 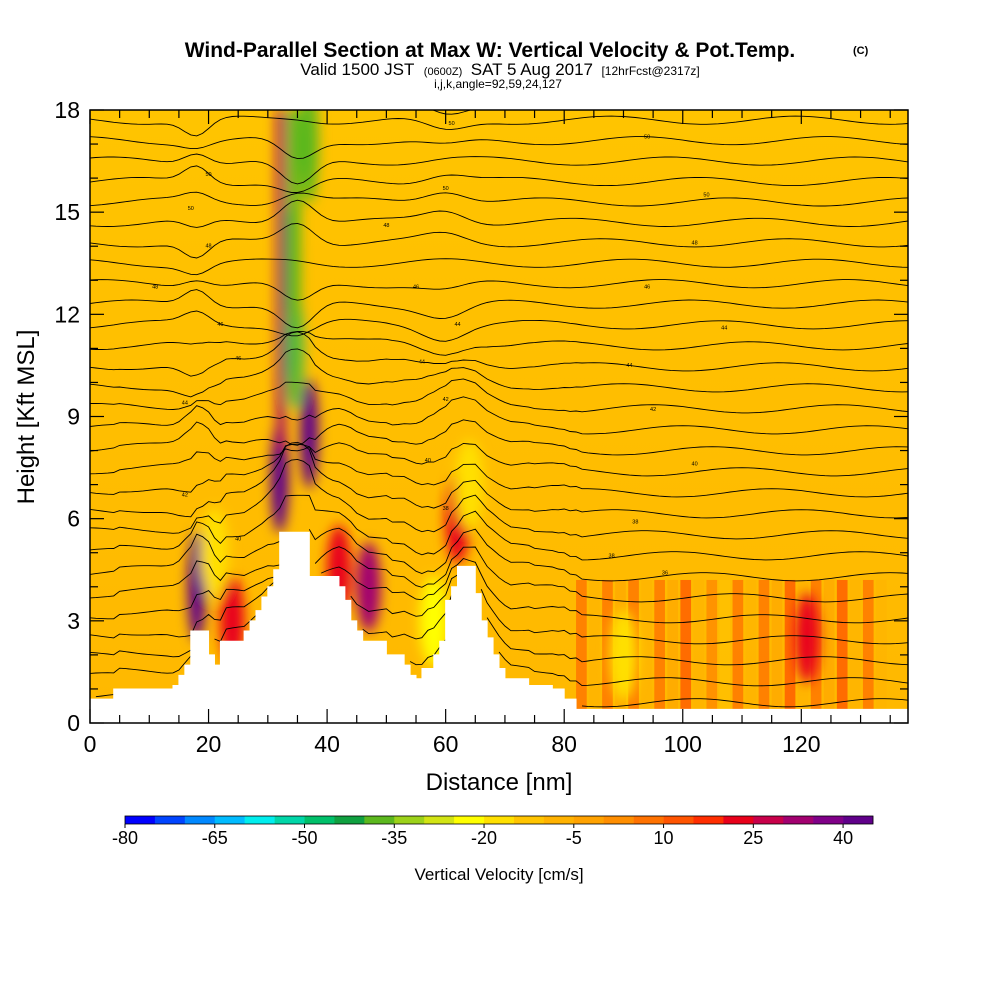 What do you see at coordinates (443, 72) in the screenshot?
I see `subtitle-zulu: (0600Z)` at bounding box center [443, 72].